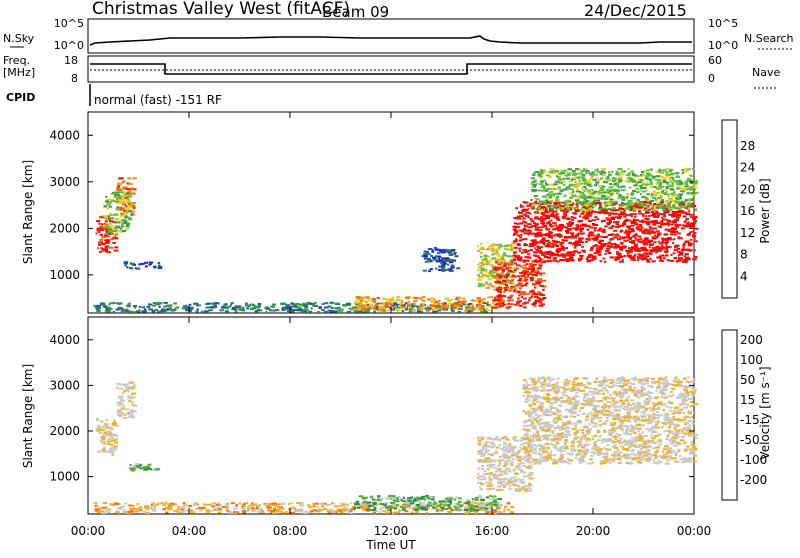 Image resolution: width=800 pixels, height=558 pixels. Describe the element at coordinates (221, 9) in the screenshot. I see `title: Christmas Valley West (fitACF)` at that location.